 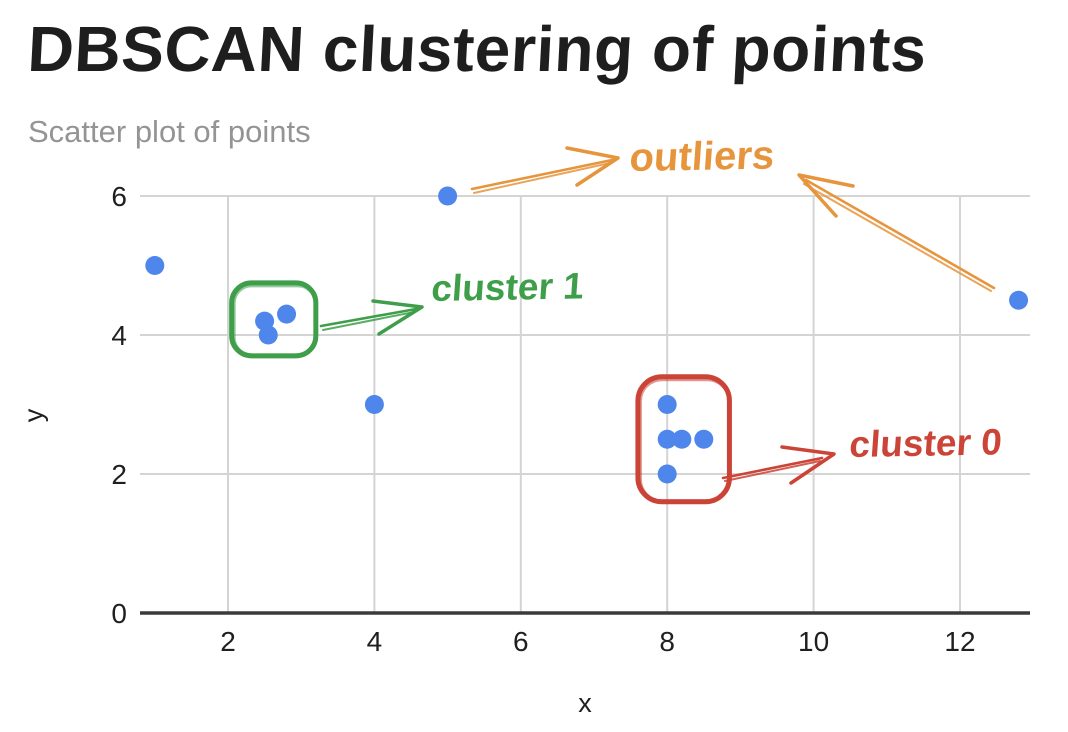 I want to click on x-axis-title: x, so click(x=585, y=703).